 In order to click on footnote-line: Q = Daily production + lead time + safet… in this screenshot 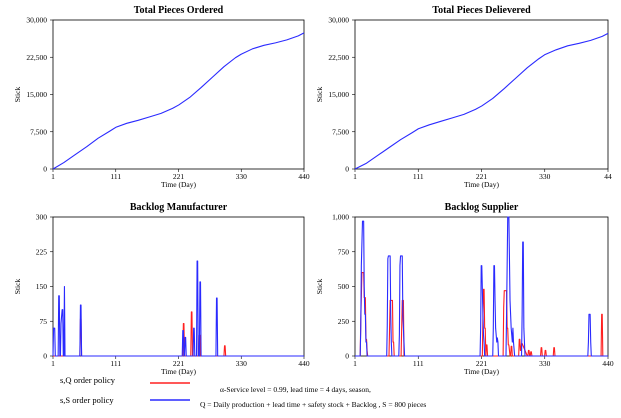, I will do `click(313, 404)`.